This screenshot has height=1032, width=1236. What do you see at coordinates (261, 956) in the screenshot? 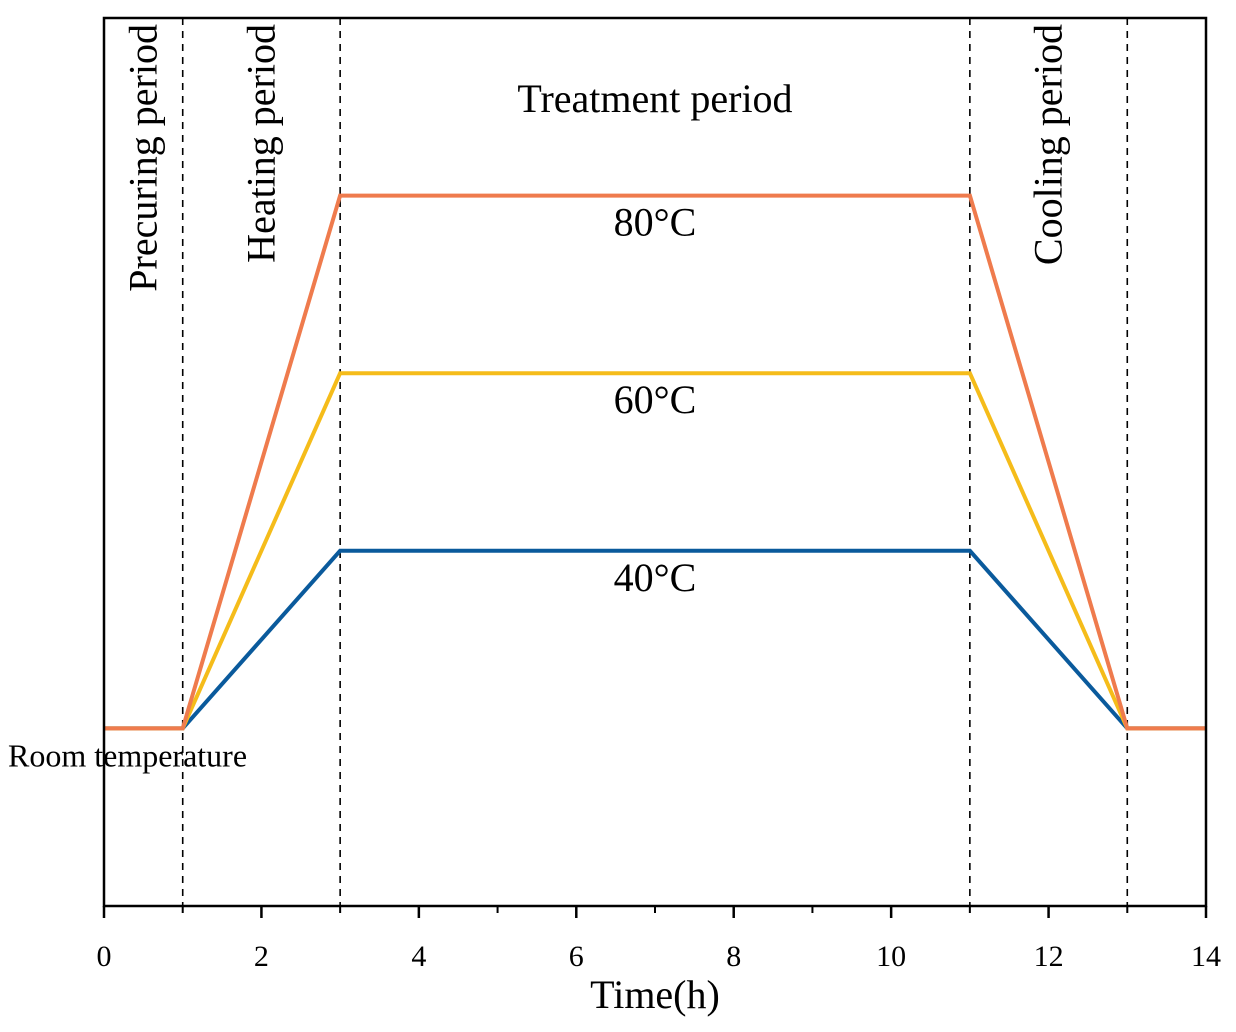
I see `x-tick-label: 2` at bounding box center [261, 956].